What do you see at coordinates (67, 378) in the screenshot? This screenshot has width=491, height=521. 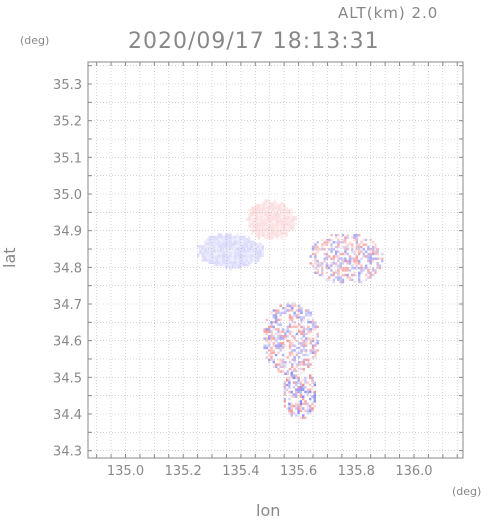 I see `y-tick-label: 34.5` at bounding box center [67, 378].